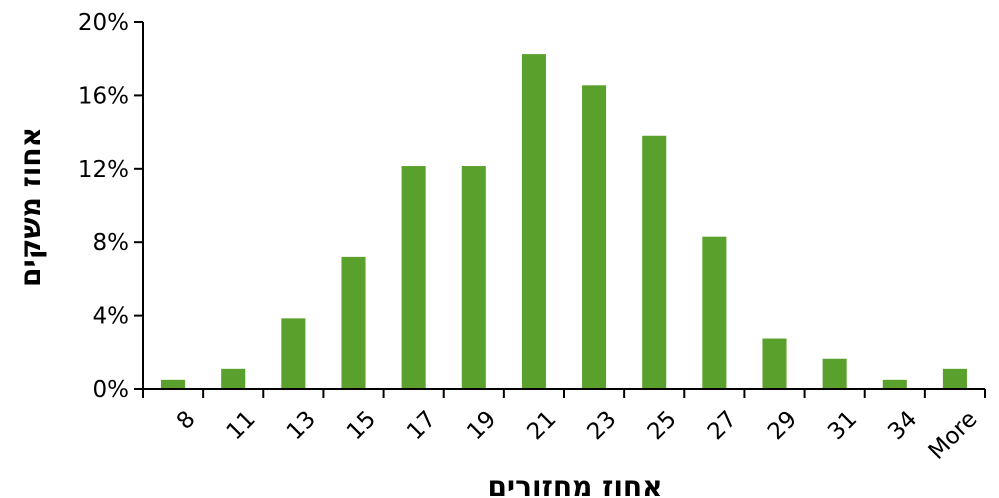  I want to click on y-axis-ticks: 0% 4% 8% 12% 16% 20%, so click(110, 206).